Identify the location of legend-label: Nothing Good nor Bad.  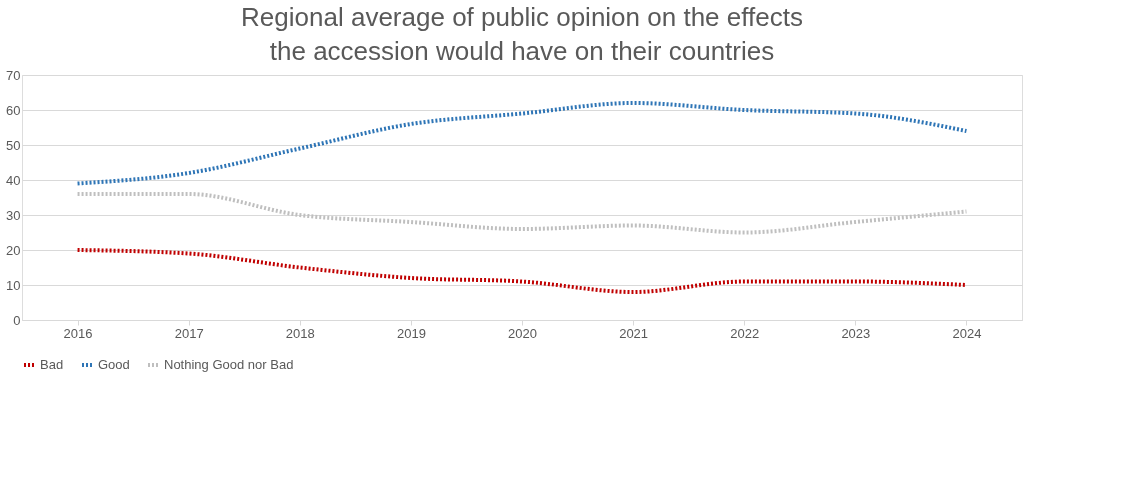
(229, 364).